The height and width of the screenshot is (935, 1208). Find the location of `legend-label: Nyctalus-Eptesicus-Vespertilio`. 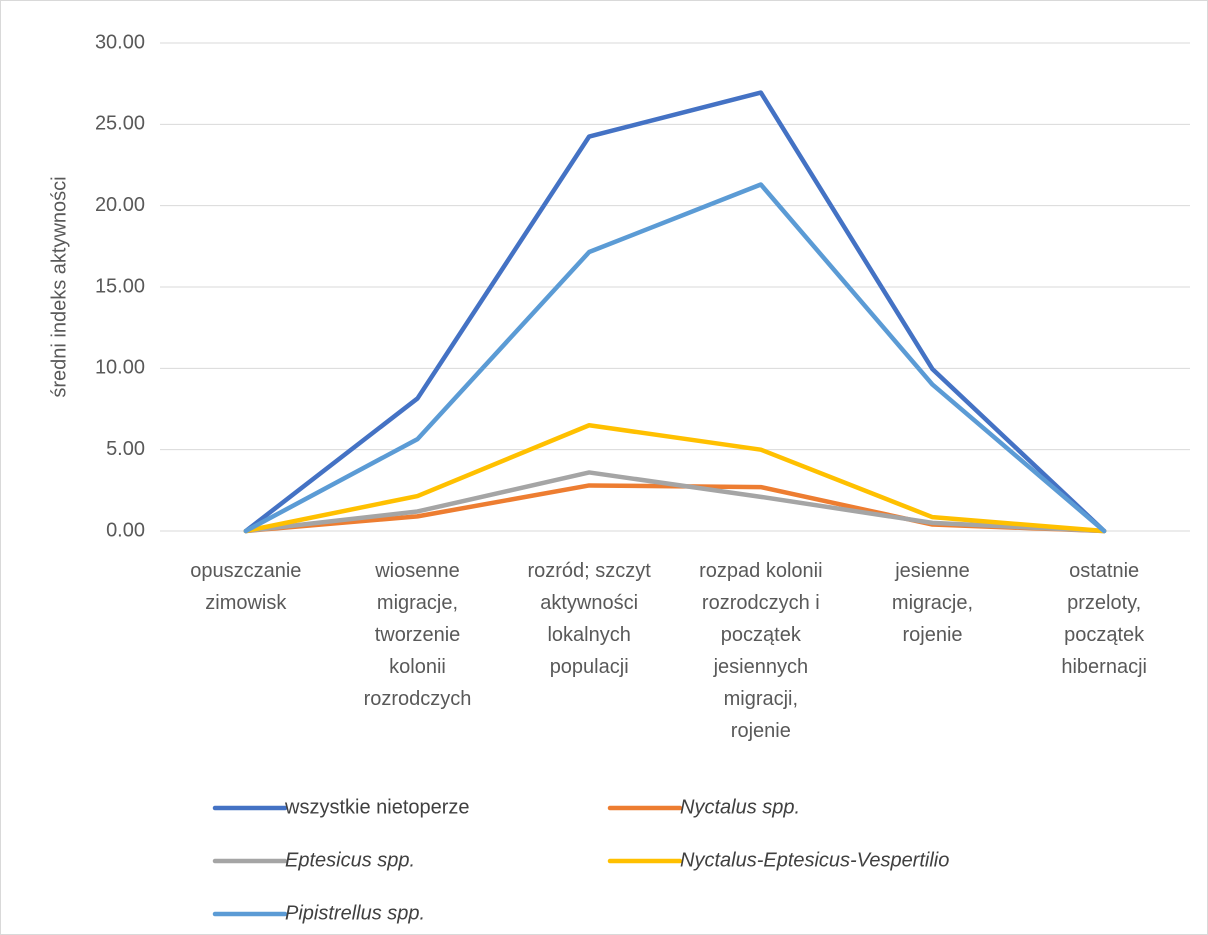

legend-label: Nyctalus-Eptesicus-Vespertilio is located at coordinates (814, 860).